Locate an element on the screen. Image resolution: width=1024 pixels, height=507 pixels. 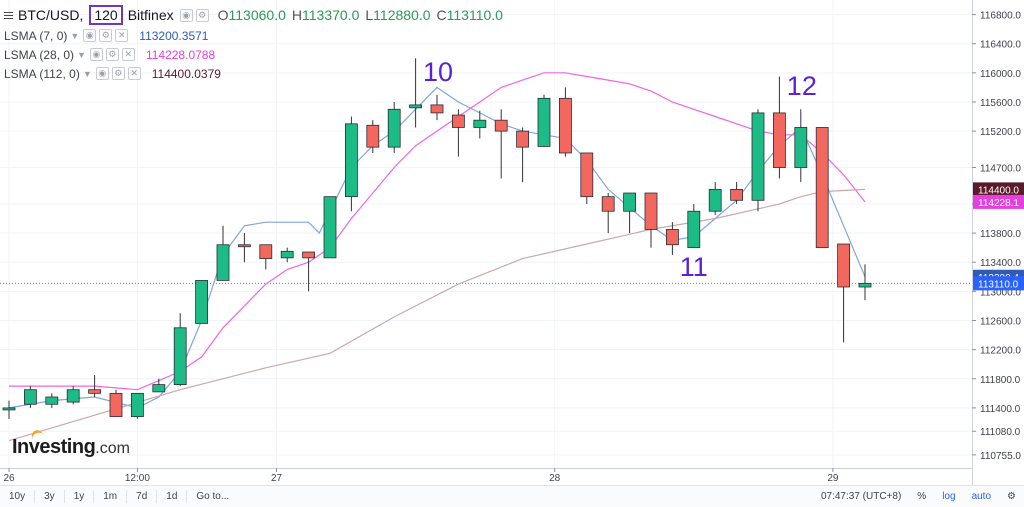
range-button-7d: 7d is located at coordinates (142, 496).